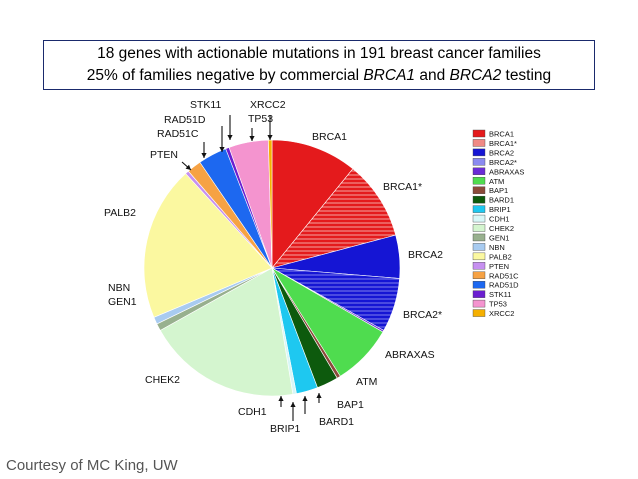 The height and width of the screenshot is (479, 638). Describe the element at coordinates (119, 288) in the screenshot. I see `slice-label-nbn: NBN` at that location.